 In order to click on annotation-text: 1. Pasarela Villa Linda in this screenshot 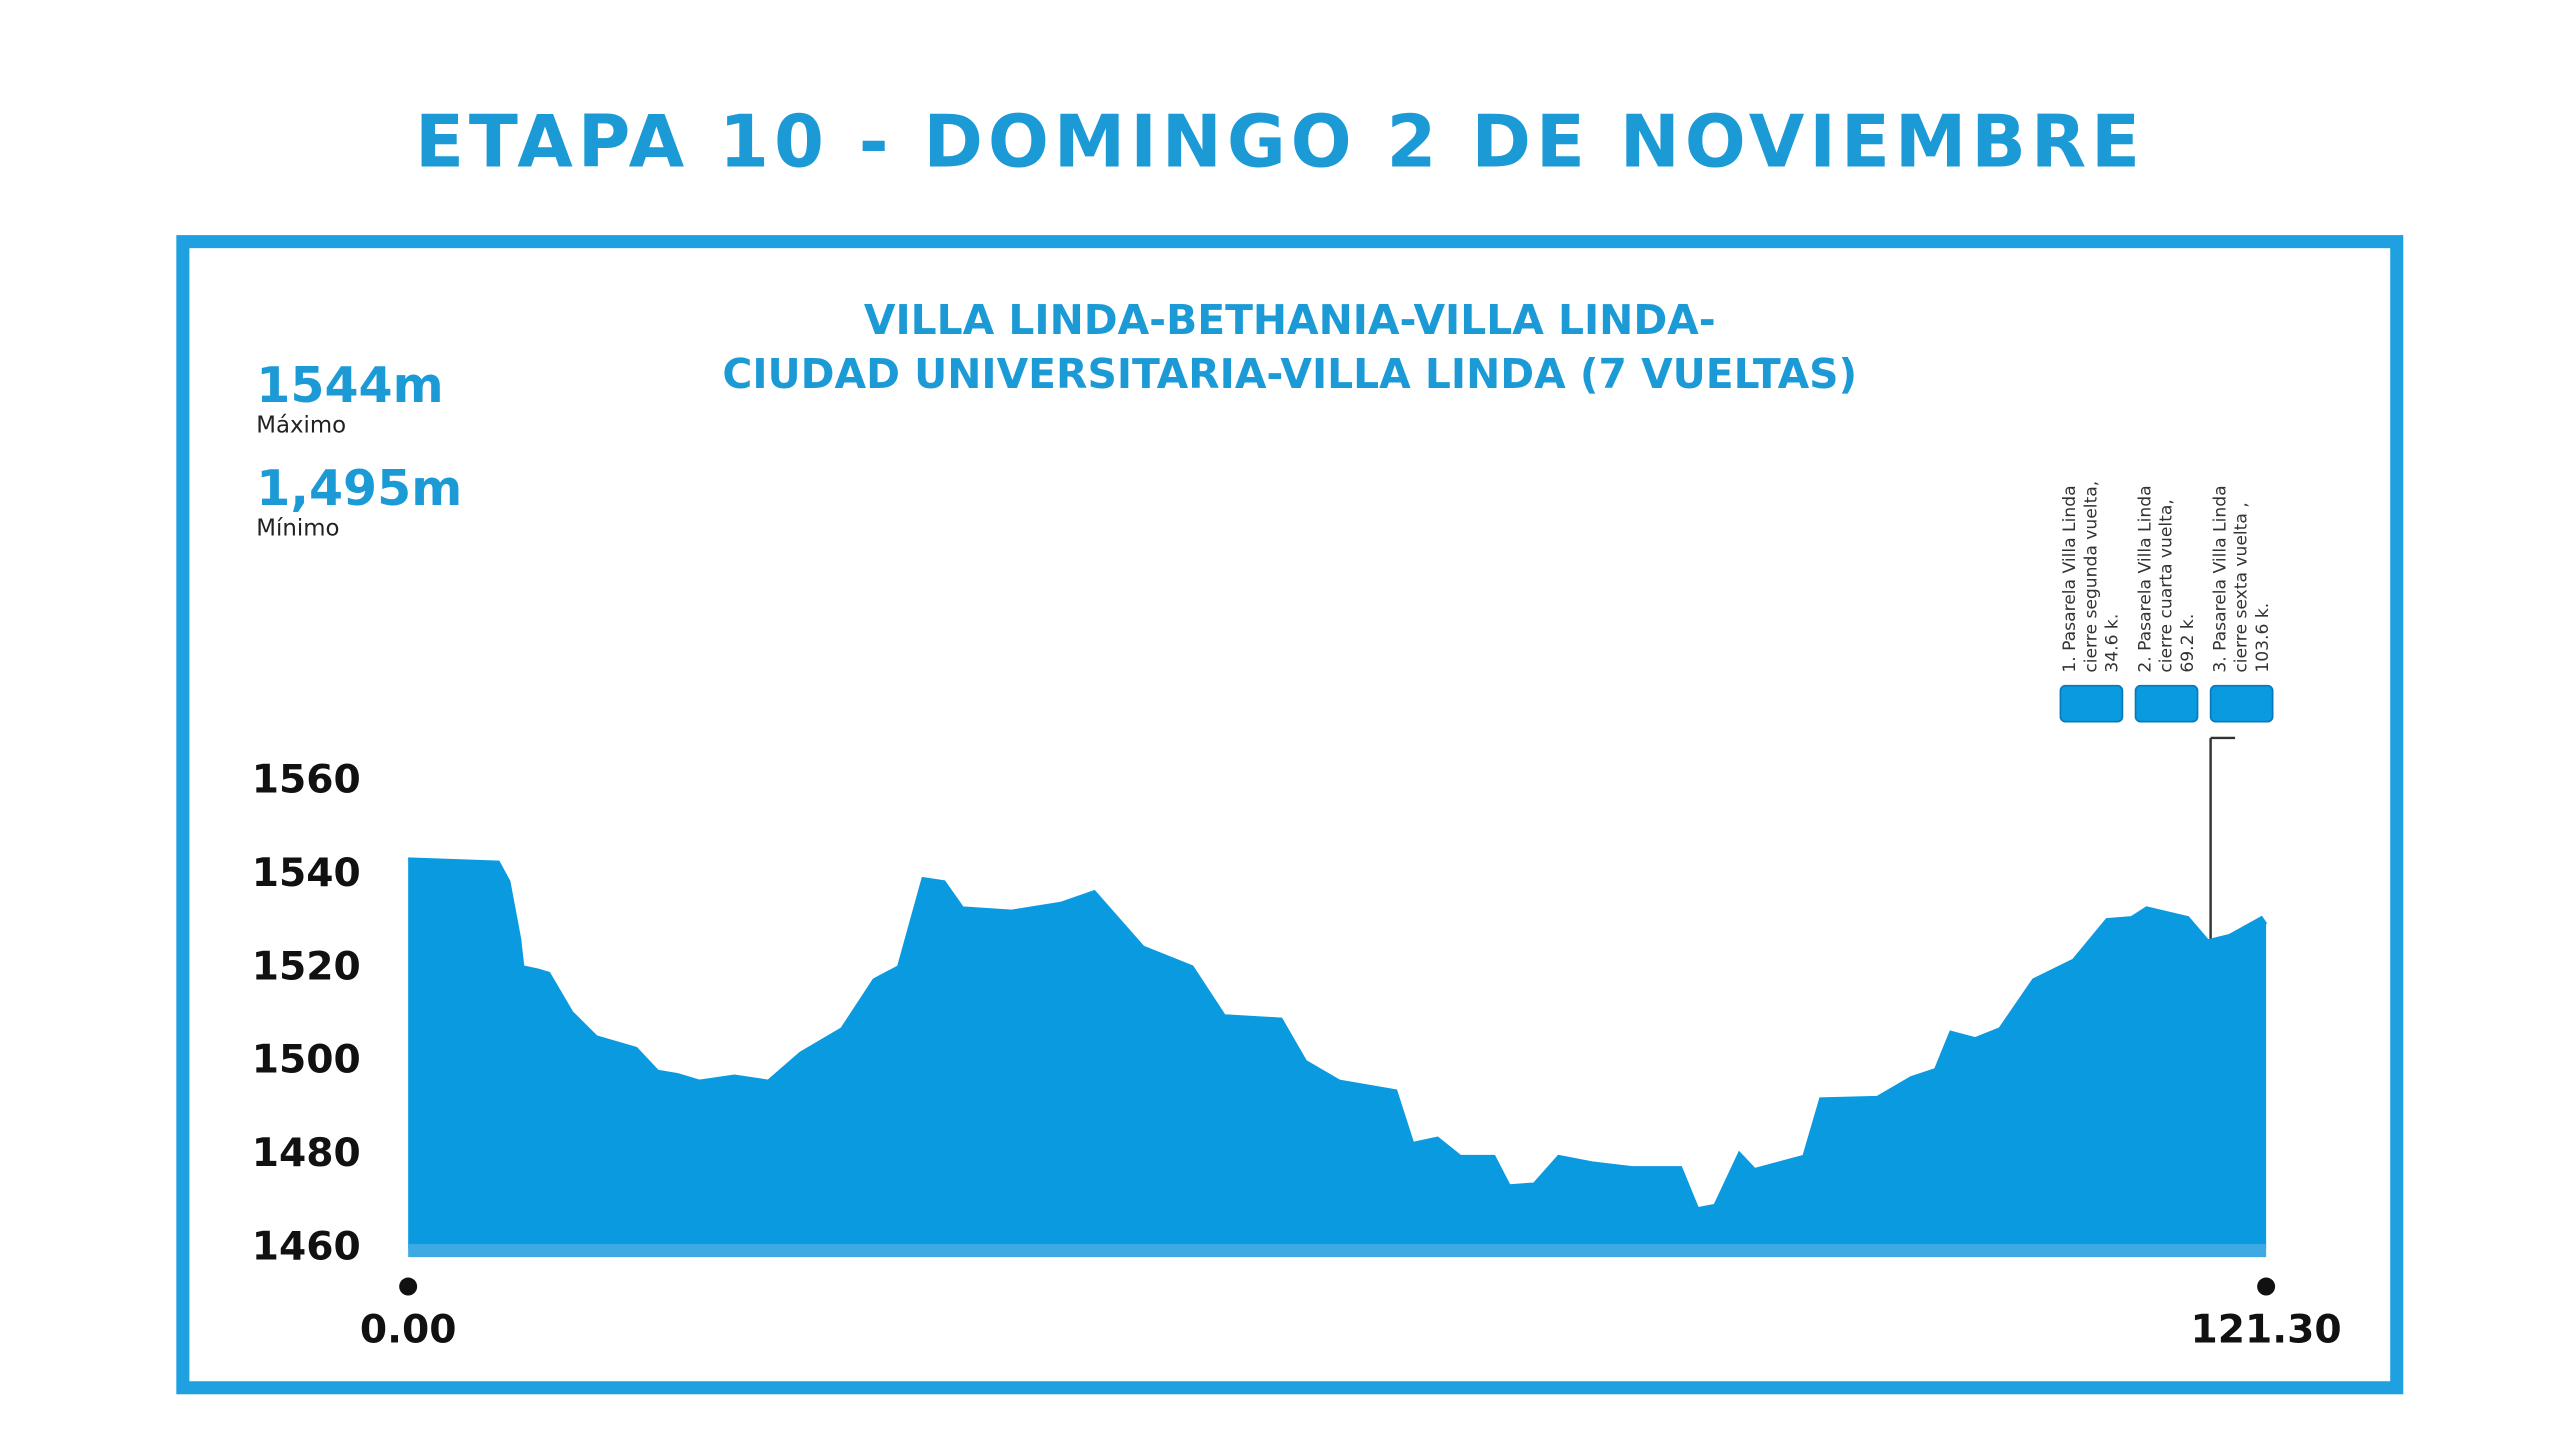, I will do `click(2070, 578)`.